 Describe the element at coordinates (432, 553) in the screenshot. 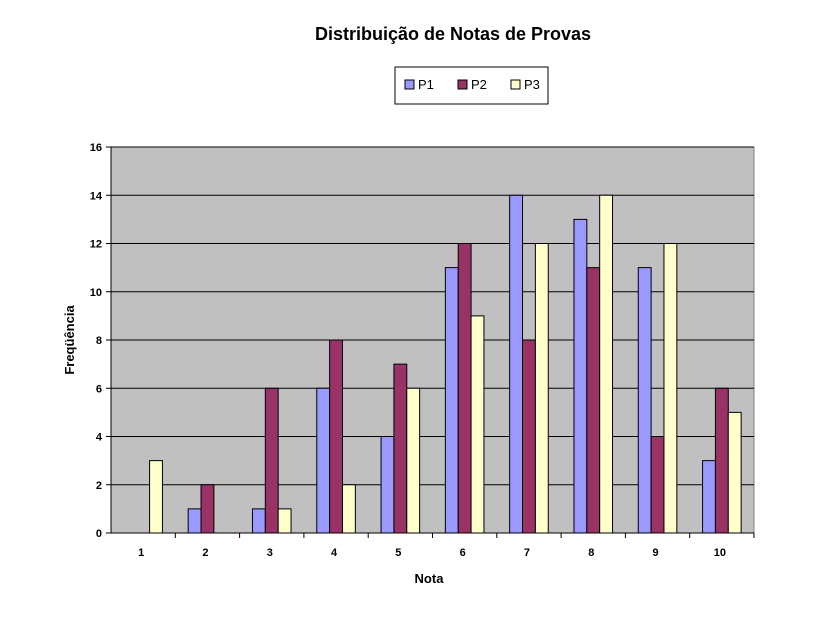

I see `x-tick-labels: 1 2 3 4 5 6 7 8 9 10` at that location.